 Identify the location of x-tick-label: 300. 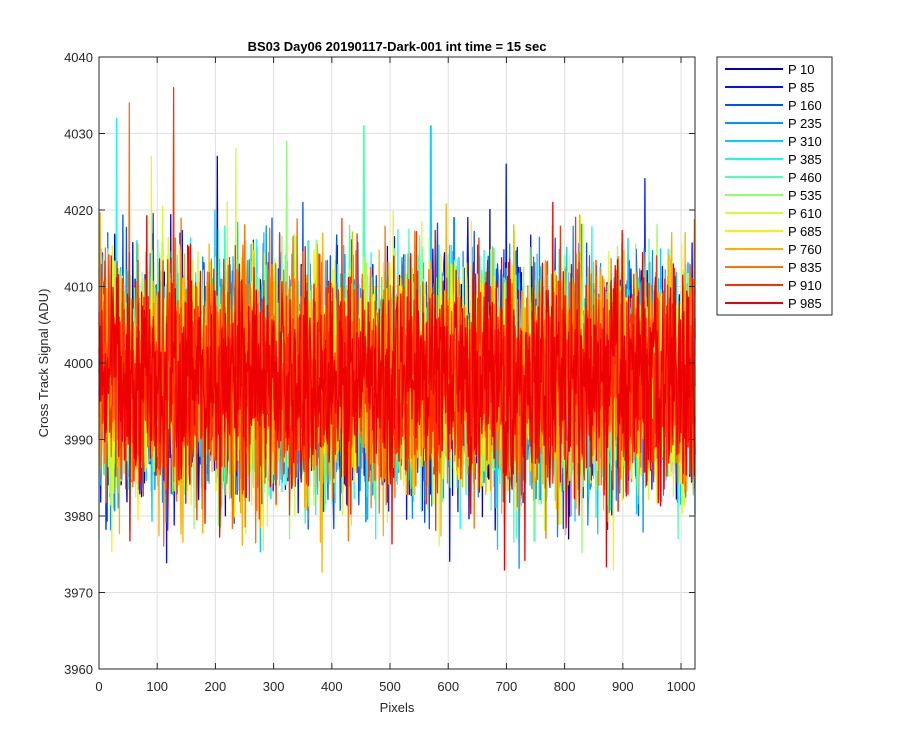
(274, 686).